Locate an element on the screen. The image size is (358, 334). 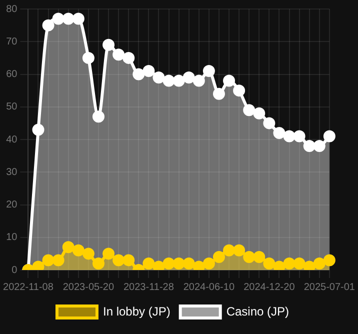
y-tick-label: 10 is located at coordinates (12, 238).